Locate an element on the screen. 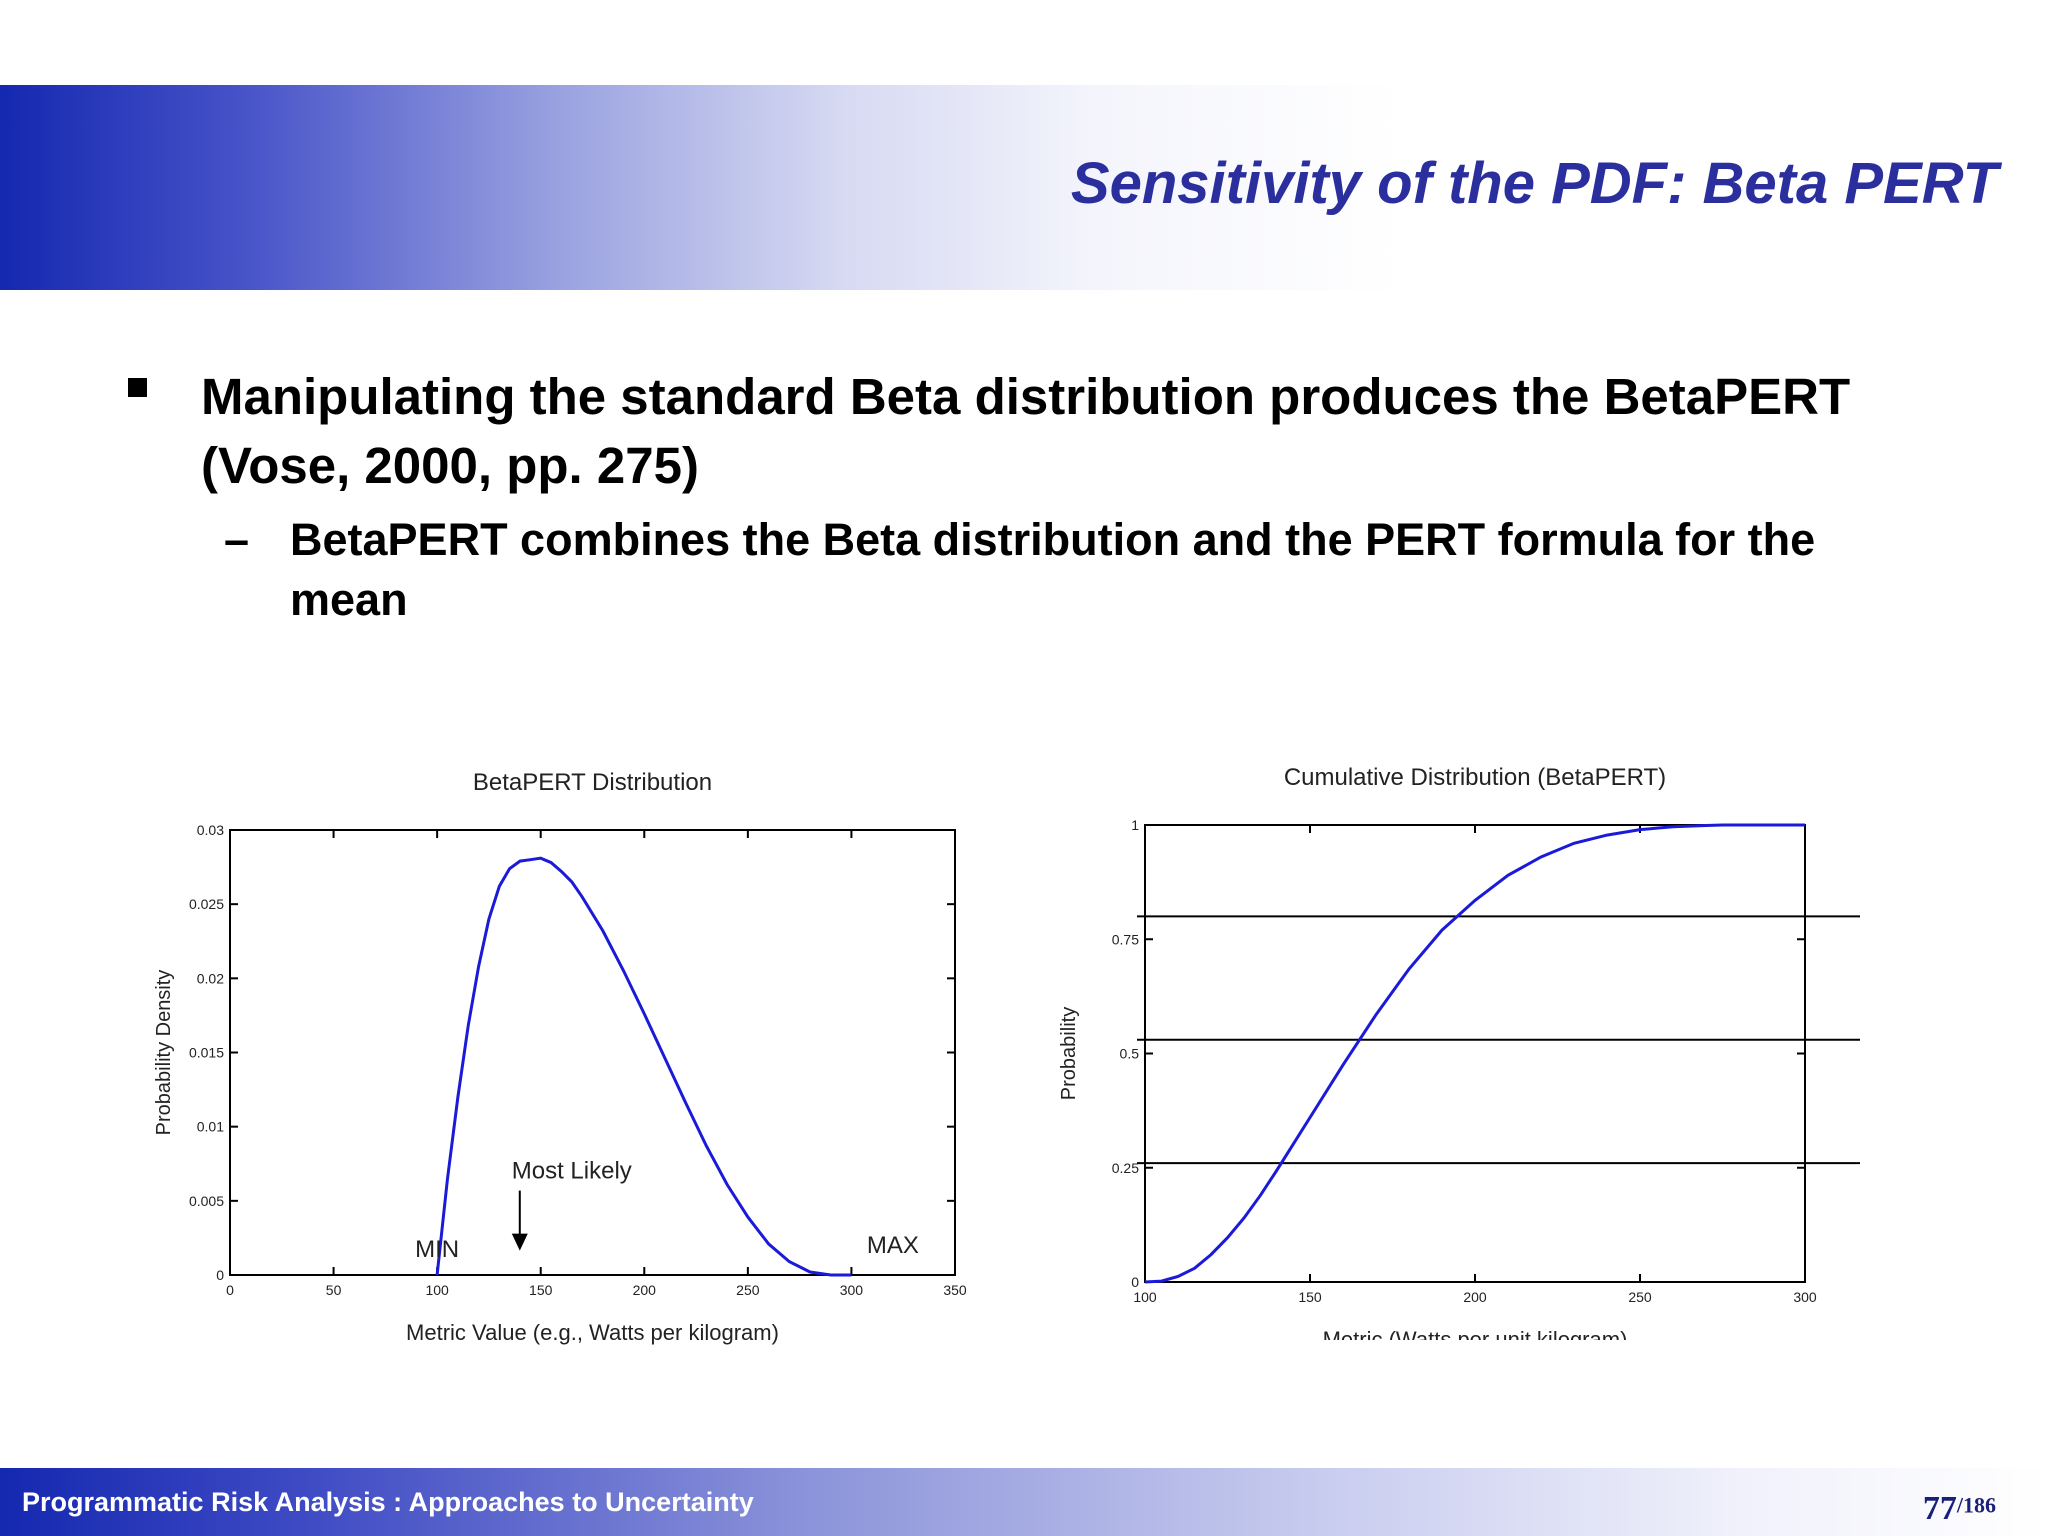 The width and height of the screenshot is (2048, 1536). page-number: 77/186 is located at coordinates (1959, 1509).